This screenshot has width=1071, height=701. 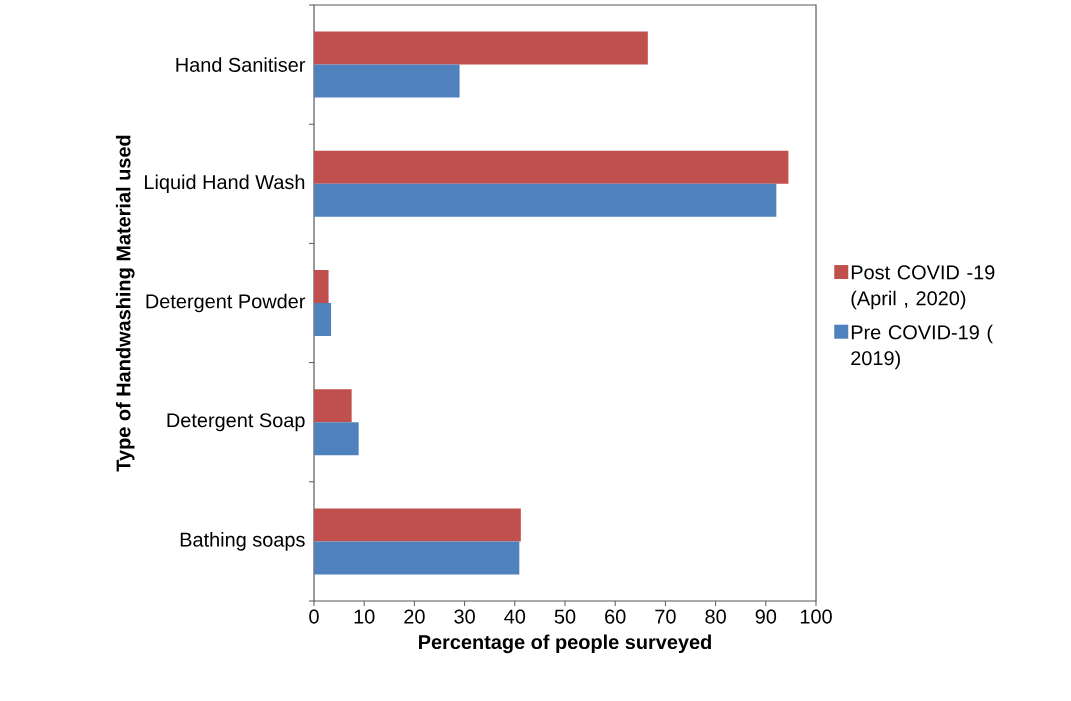 I want to click on y-tick-label: Detergent Soap, so click(x=236, y=422).